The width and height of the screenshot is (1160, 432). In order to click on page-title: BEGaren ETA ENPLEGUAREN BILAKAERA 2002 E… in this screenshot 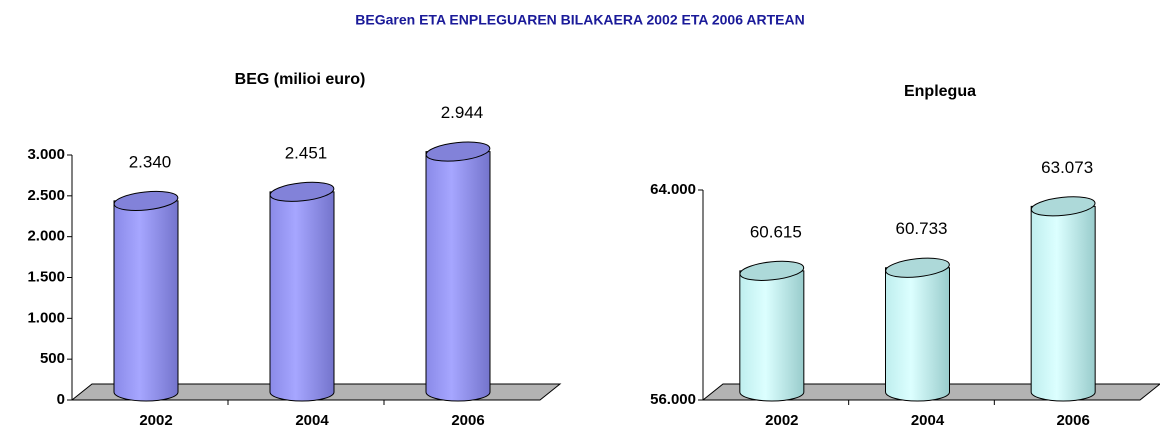, I will do `click(579, 20)`.